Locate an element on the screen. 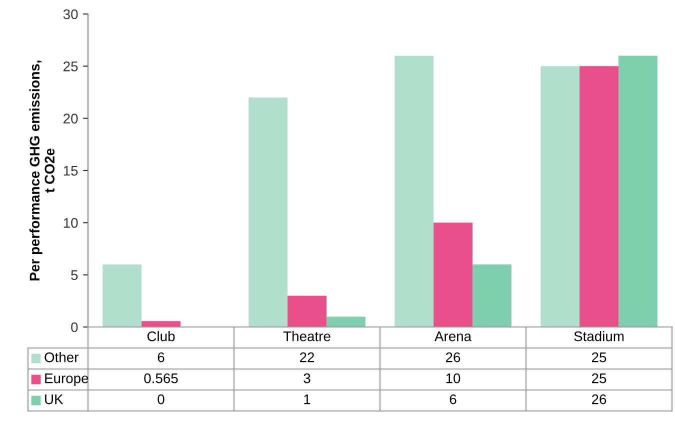 Image resolution: width=675 pixels, height=421 pixels. y-tick-label: 25 is located at coordinates (71, 67).